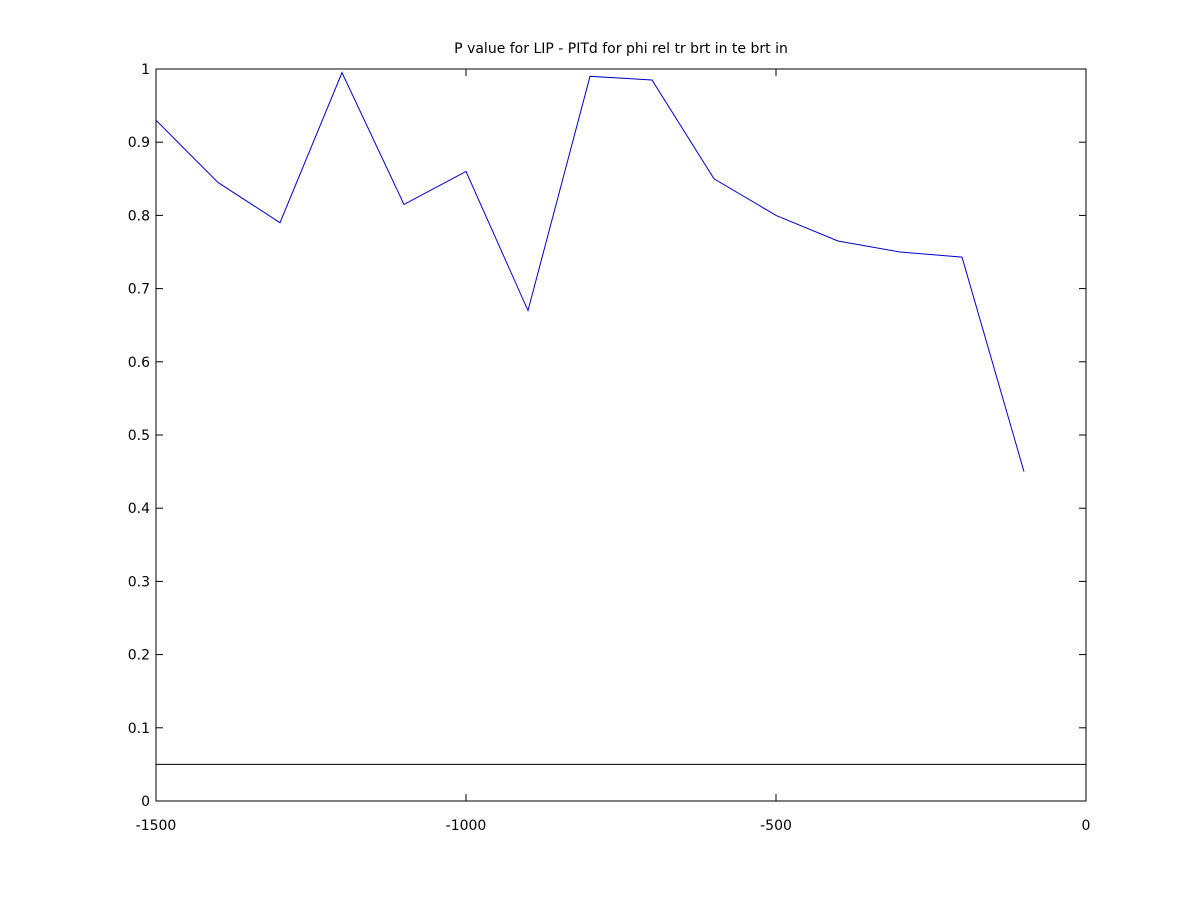  I want to click on y-tick-label: 0.8, so click(139, 216).